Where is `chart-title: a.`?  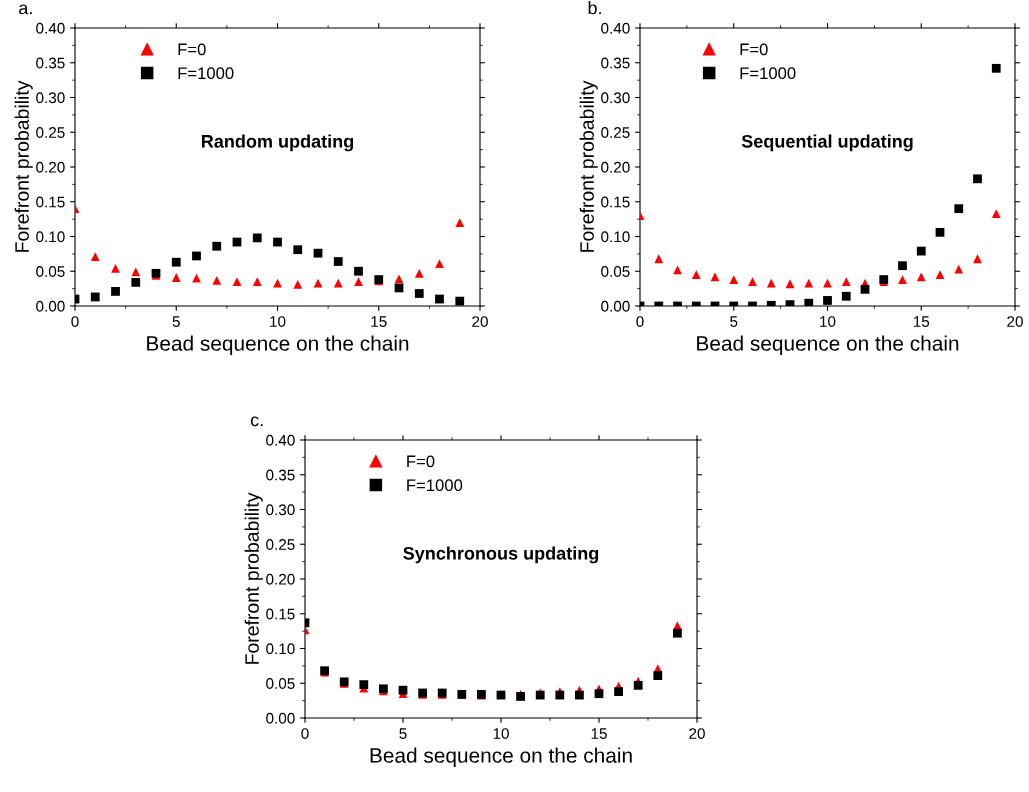
chart-title: a. is located at coordinates (25, 9).